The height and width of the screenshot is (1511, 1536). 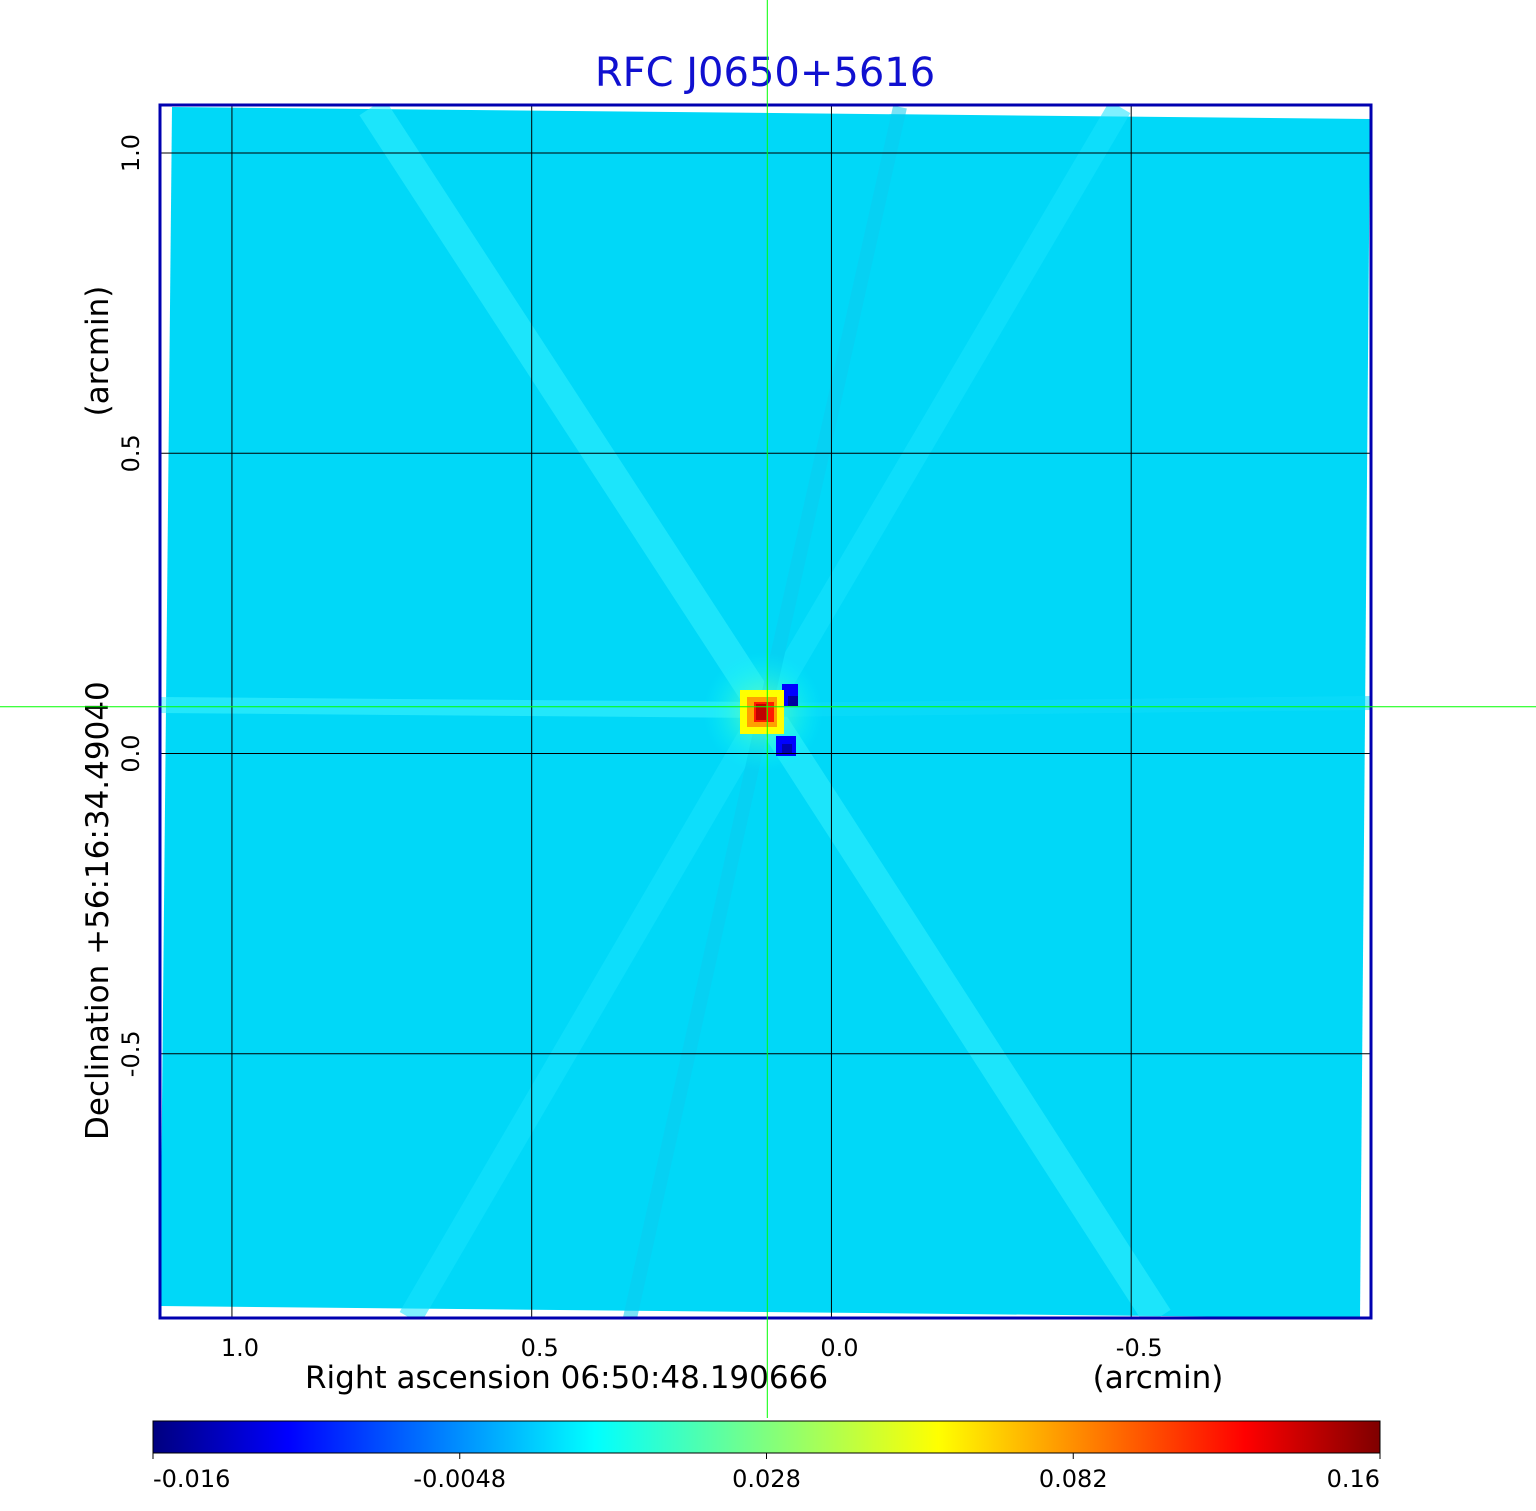 I want to click on colorbar-tick-label: 0.16, so click(x=1353, y=1479).